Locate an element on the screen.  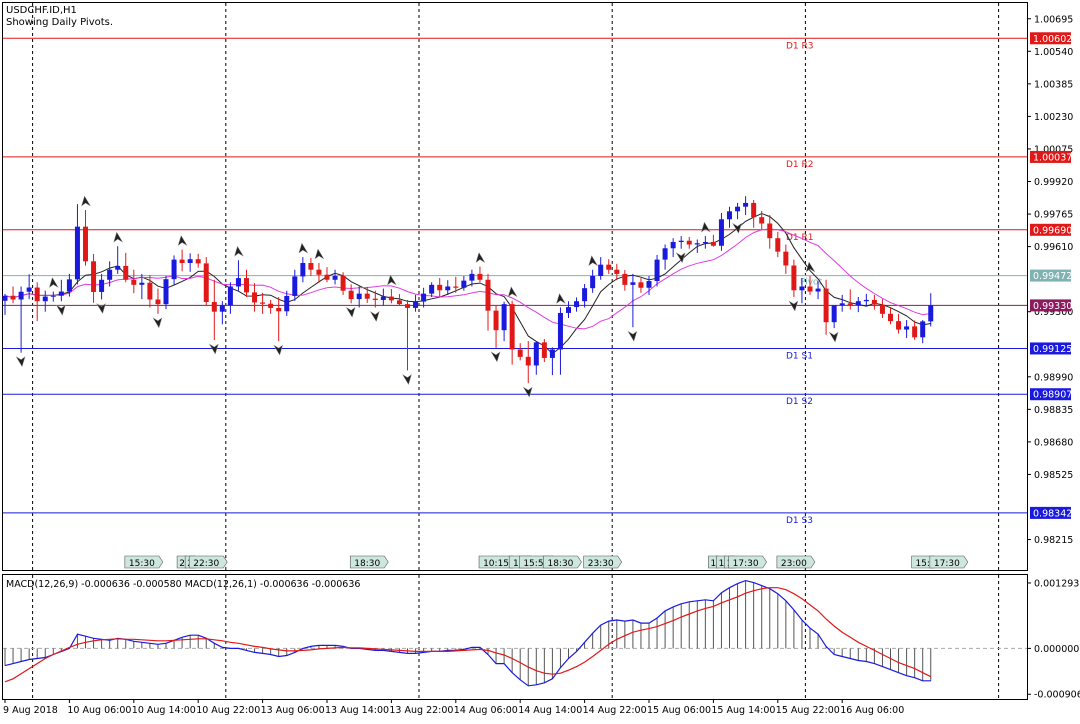
macd-axis: 0.001293 0.000000 -0.000906 is located at coordinates (1053, 639).